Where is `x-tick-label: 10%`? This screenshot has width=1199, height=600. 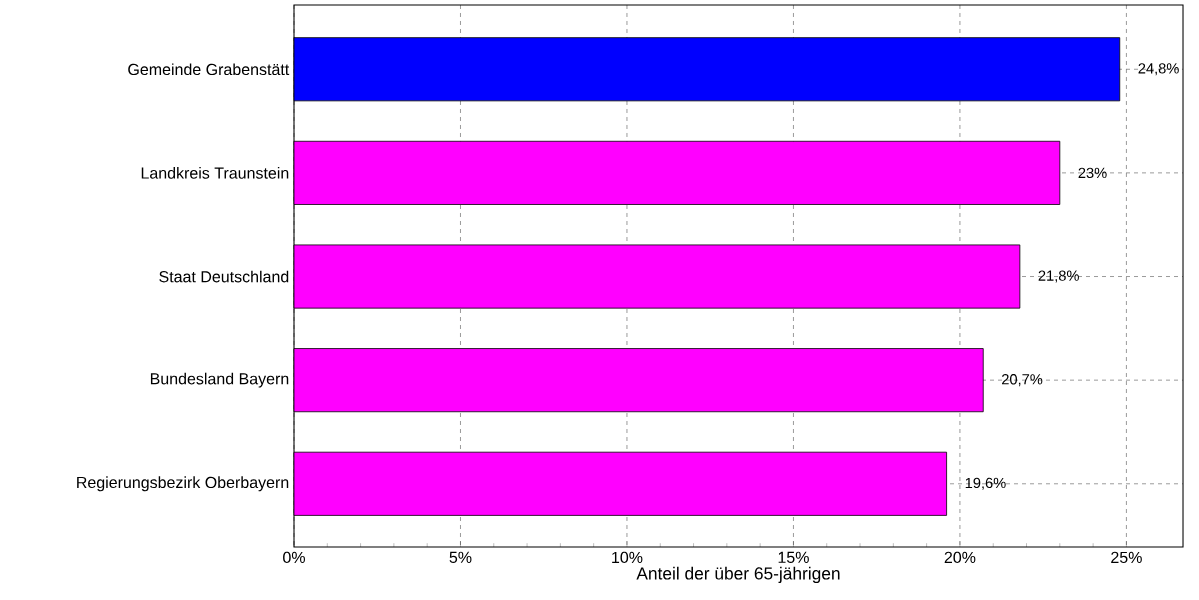
x-tick-label: 10% is located at coordinates (627, 557).